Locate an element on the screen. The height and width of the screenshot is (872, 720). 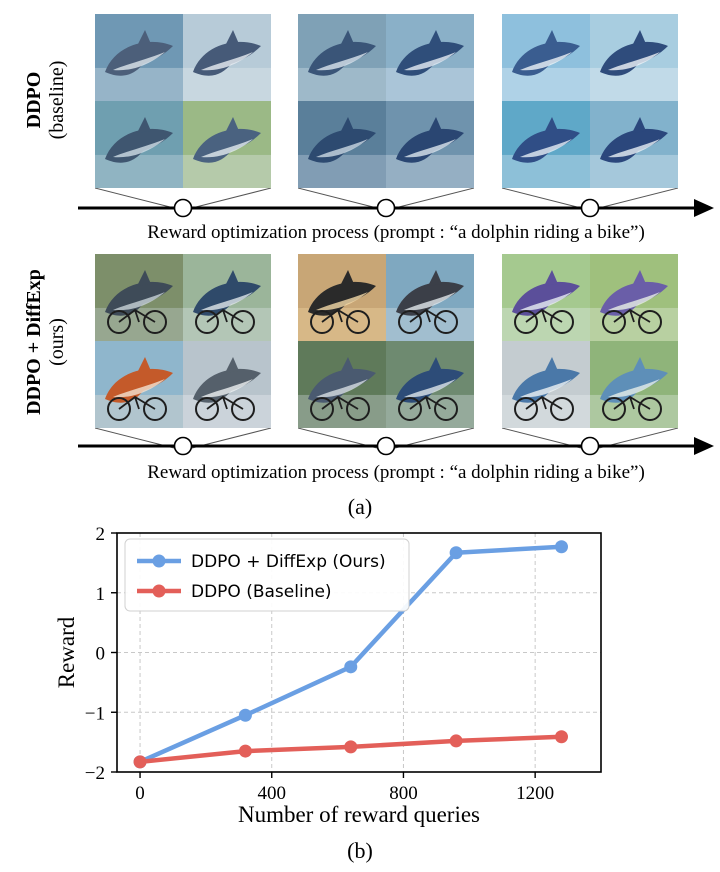
row-label-main: DDPO + DiffExp is located at coordinates (34, 342).